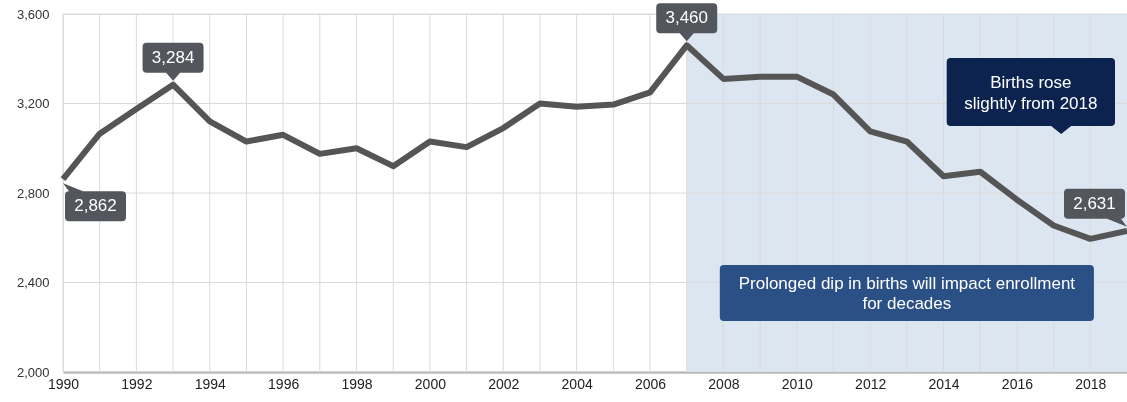 The image size is (1127, 402). I want to click on y-tick-label: 3,200, so click(33, 103).